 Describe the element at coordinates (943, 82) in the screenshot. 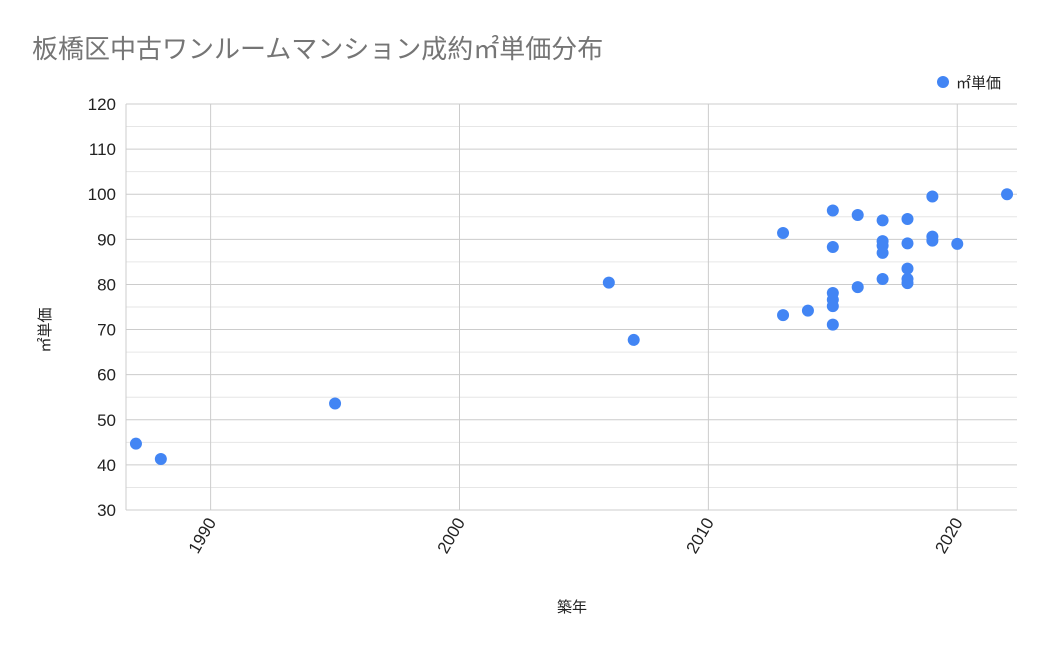

I see `legend-marker` at that location.